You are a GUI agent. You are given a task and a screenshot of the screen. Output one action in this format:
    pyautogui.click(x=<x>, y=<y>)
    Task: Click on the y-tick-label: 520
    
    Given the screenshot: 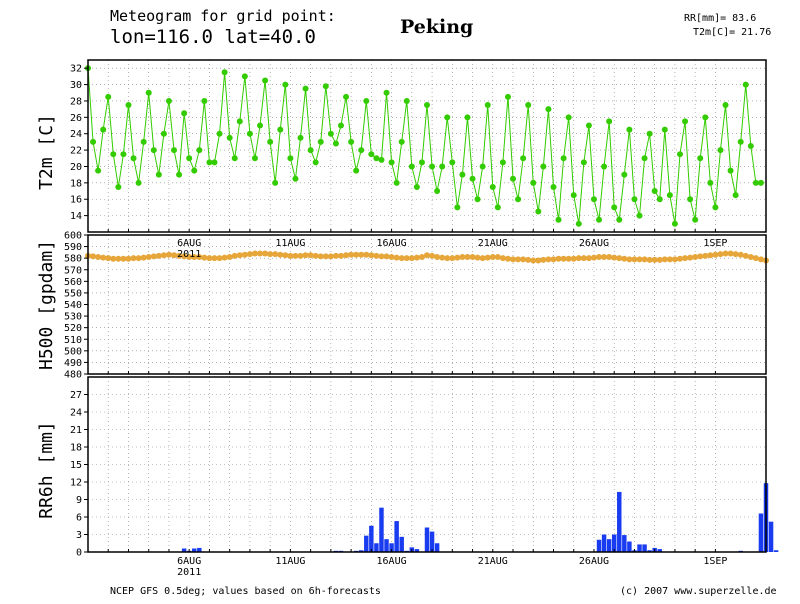 What is the action you would take?
    pyautogui.click(x=73, y=328)
    